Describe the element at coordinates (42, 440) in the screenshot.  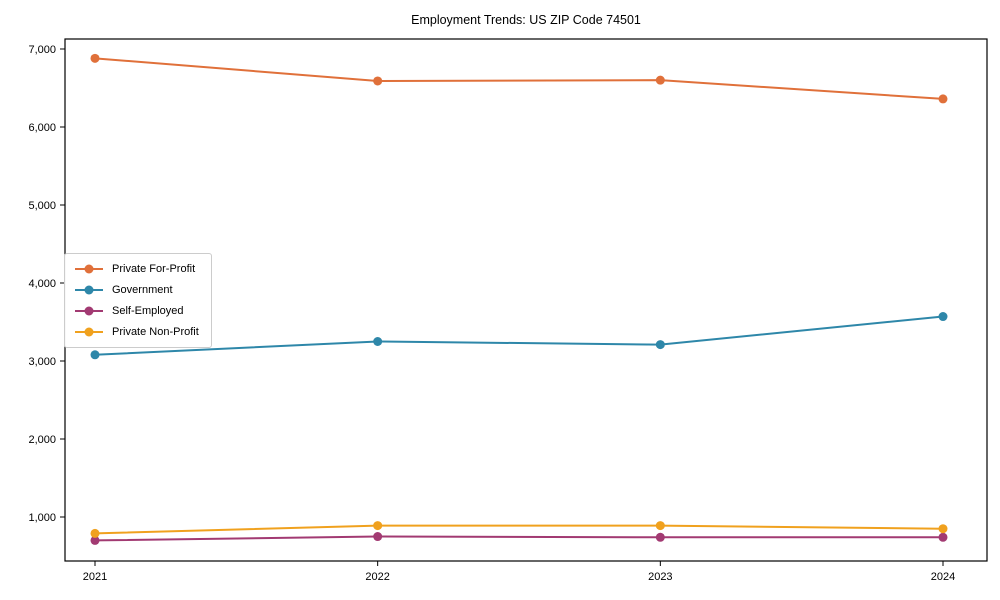
I see `y-tick-label: 2,000` at that location.